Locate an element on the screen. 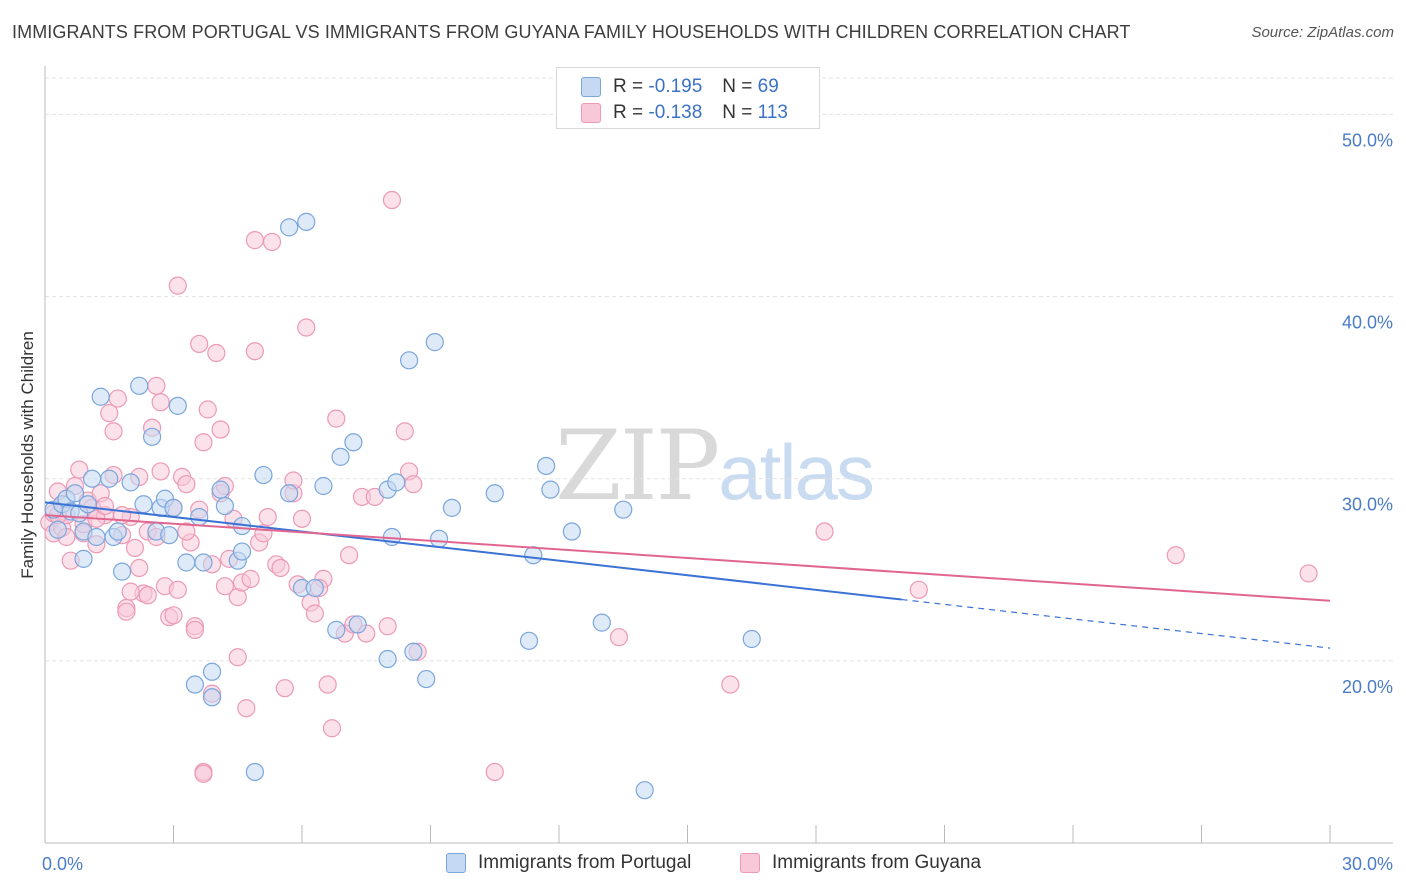 The height and width of the screenshot is (892, 1406). source-label: Source: ZipAtlas.com is located at coordinates (1322, 32).